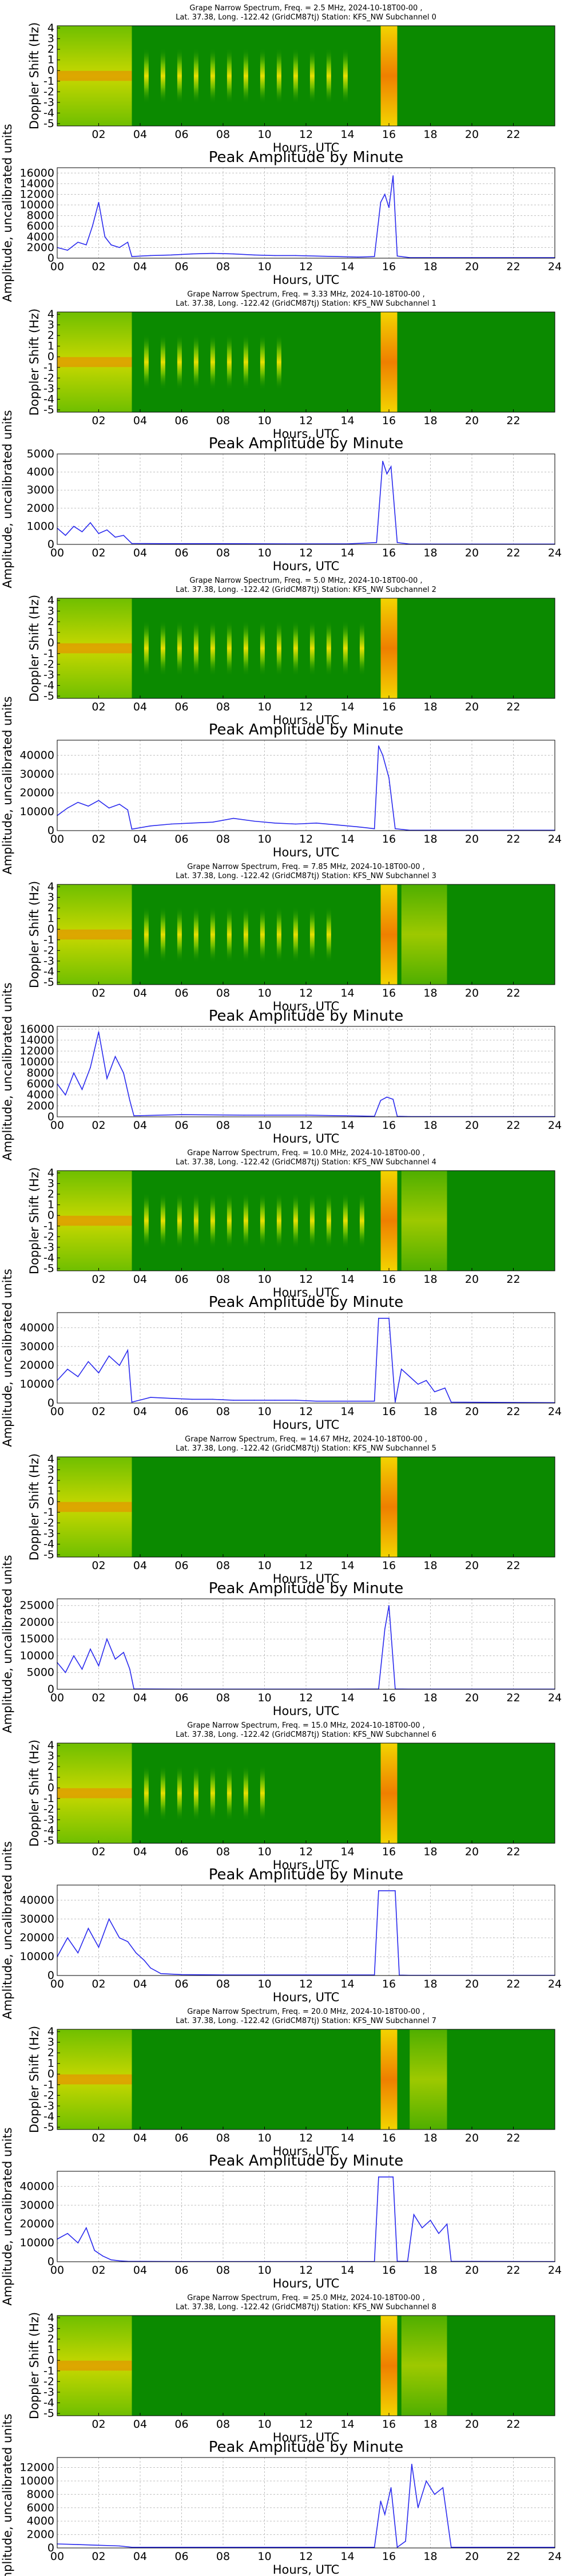 This screenshot has width=572, height=2576. I want to click on x-axis-label: Hours, UTC, so click(306, 1292).